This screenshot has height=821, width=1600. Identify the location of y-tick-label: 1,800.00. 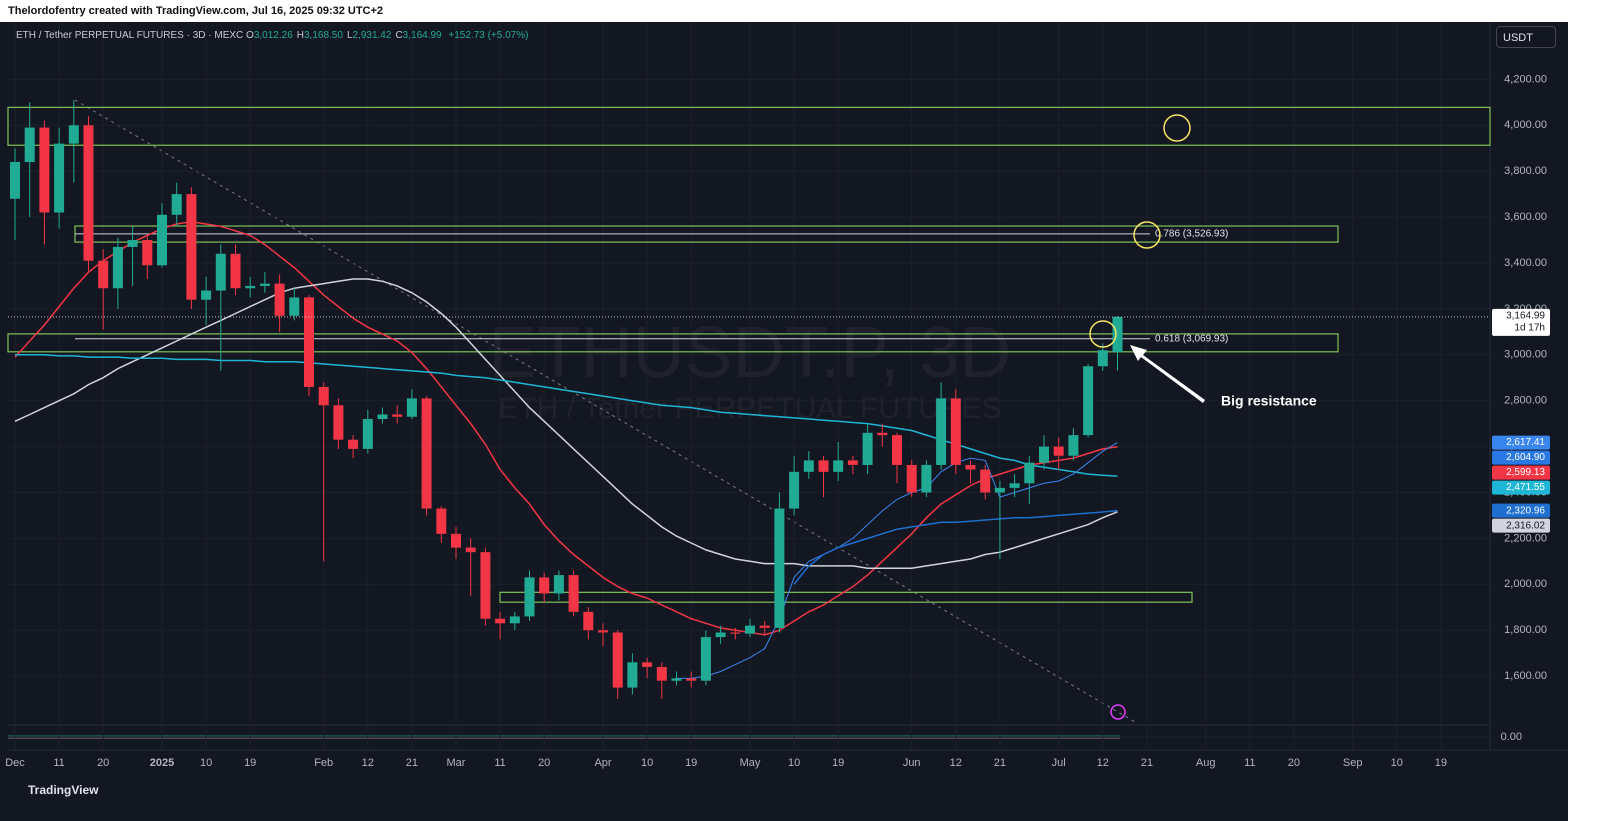
(1525, 630).